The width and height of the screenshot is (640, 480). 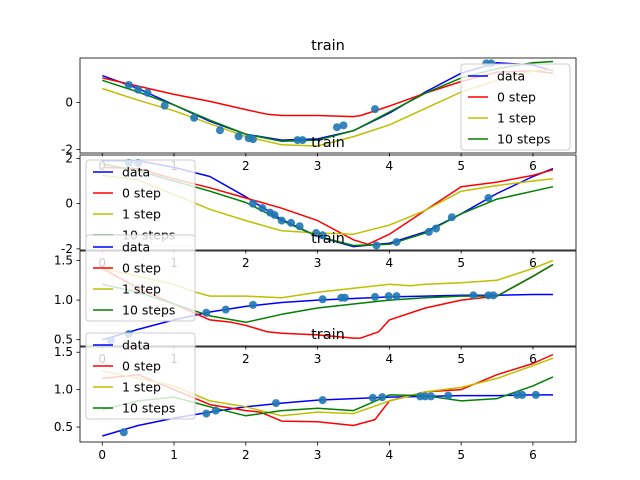 What do you see at coordinates (69, 158) in the screenshot?
I see `y-tick-label: 2` at bounding box center [69, 158].